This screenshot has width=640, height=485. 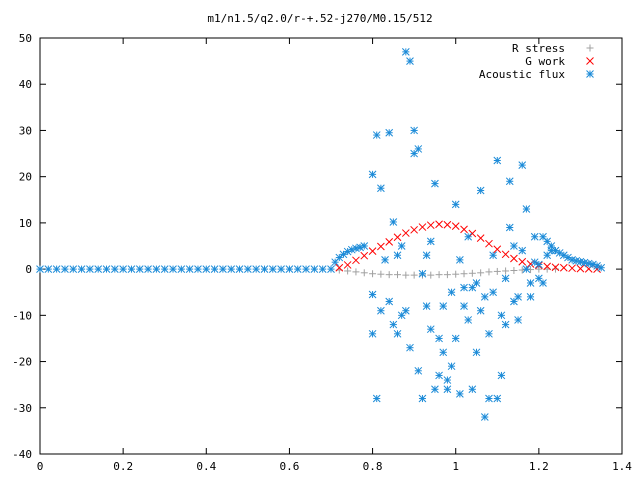 What do you see at coordinates (536, 74) in the screenshot?
I see `legend-item: Acoustic flux` at bounding box center [536, 74].